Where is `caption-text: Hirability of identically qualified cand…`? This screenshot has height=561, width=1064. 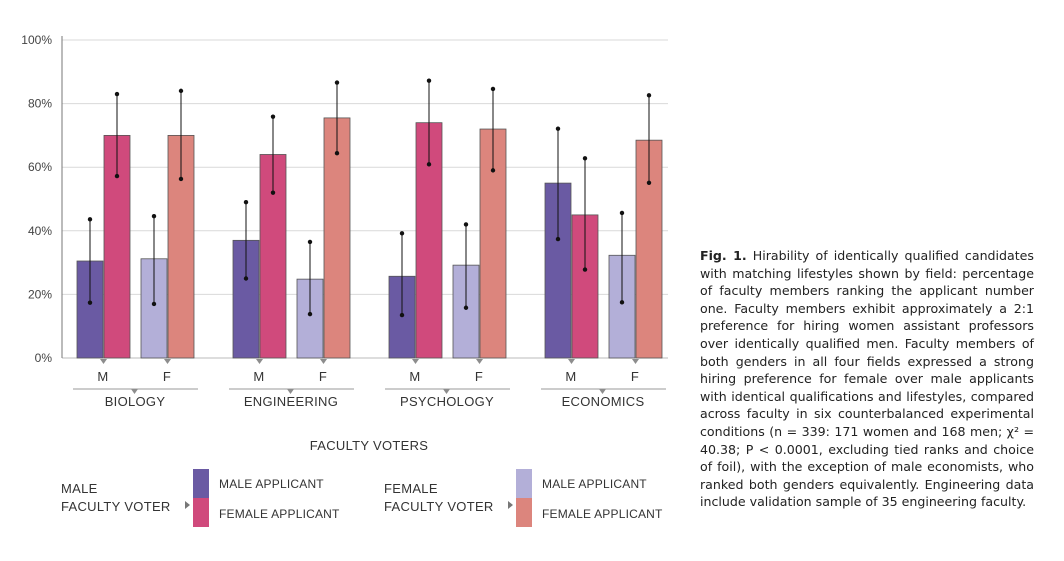
caption-text: Hirability of identically qualified cand… is located at coordinates (867, 379).